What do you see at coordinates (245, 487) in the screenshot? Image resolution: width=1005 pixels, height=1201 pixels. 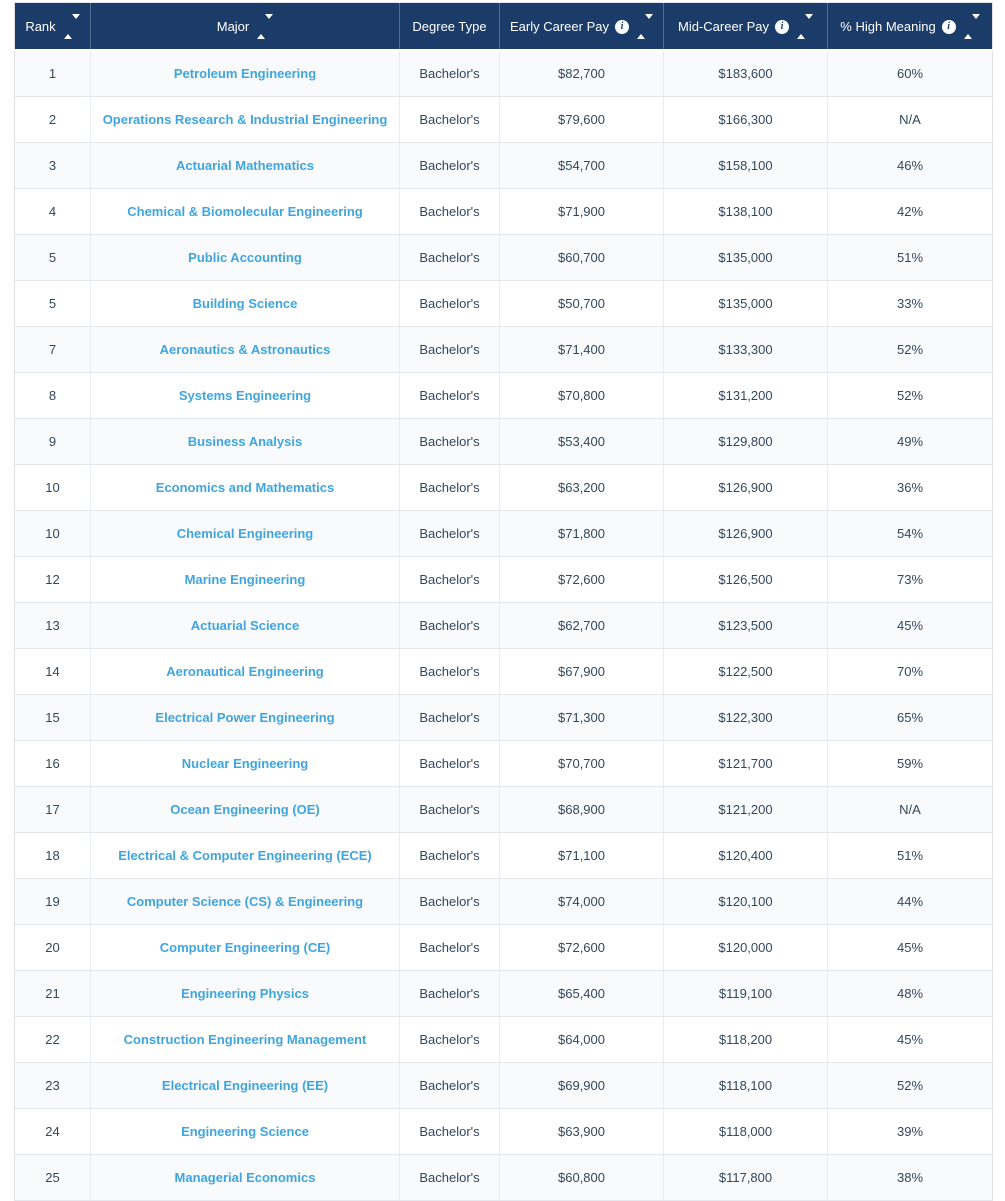 I see `major-link: Economics and Mathematics` at bounding box center [245, 487].